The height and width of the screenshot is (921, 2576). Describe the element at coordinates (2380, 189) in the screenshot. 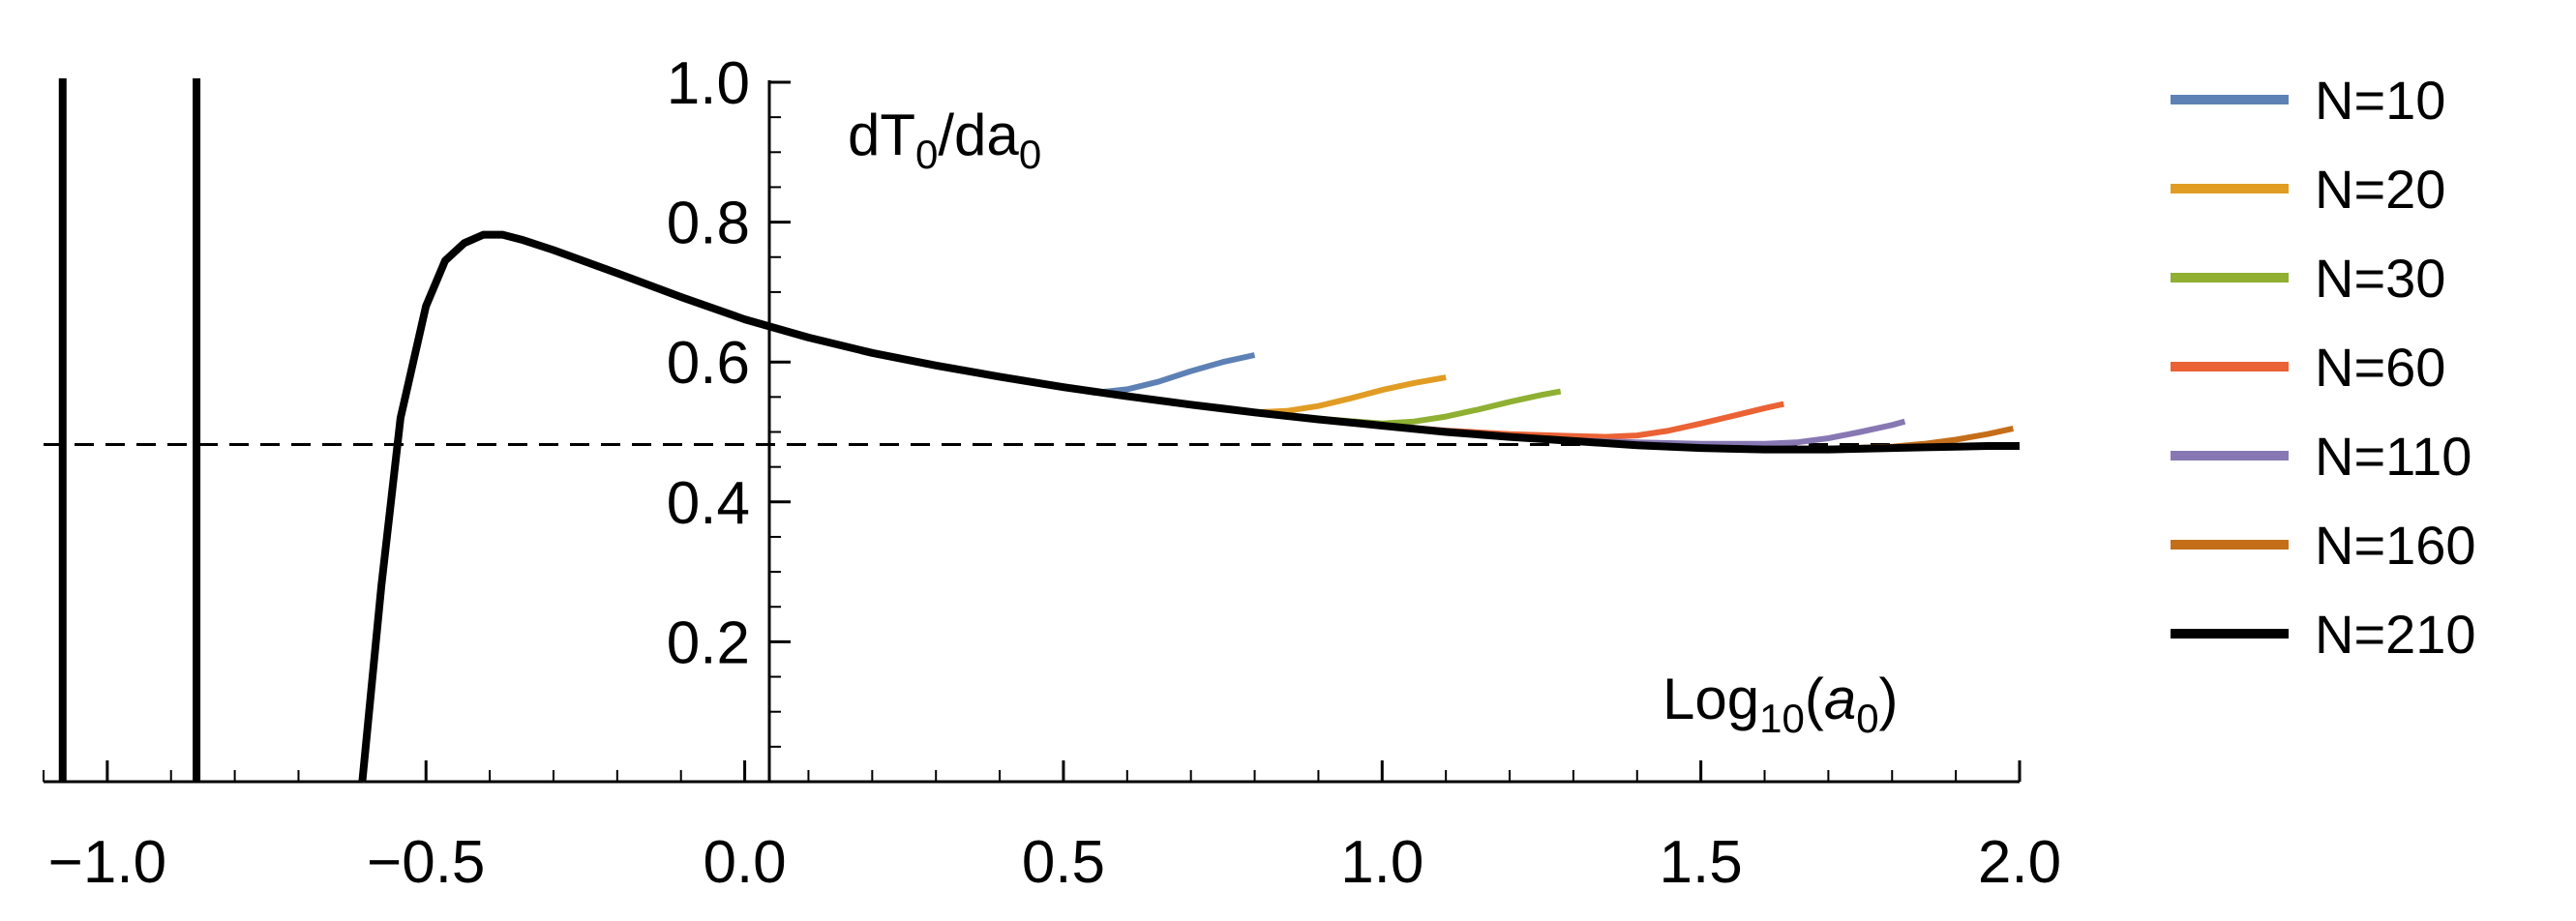

I see `legend-label-n-20: N=20` at that location.